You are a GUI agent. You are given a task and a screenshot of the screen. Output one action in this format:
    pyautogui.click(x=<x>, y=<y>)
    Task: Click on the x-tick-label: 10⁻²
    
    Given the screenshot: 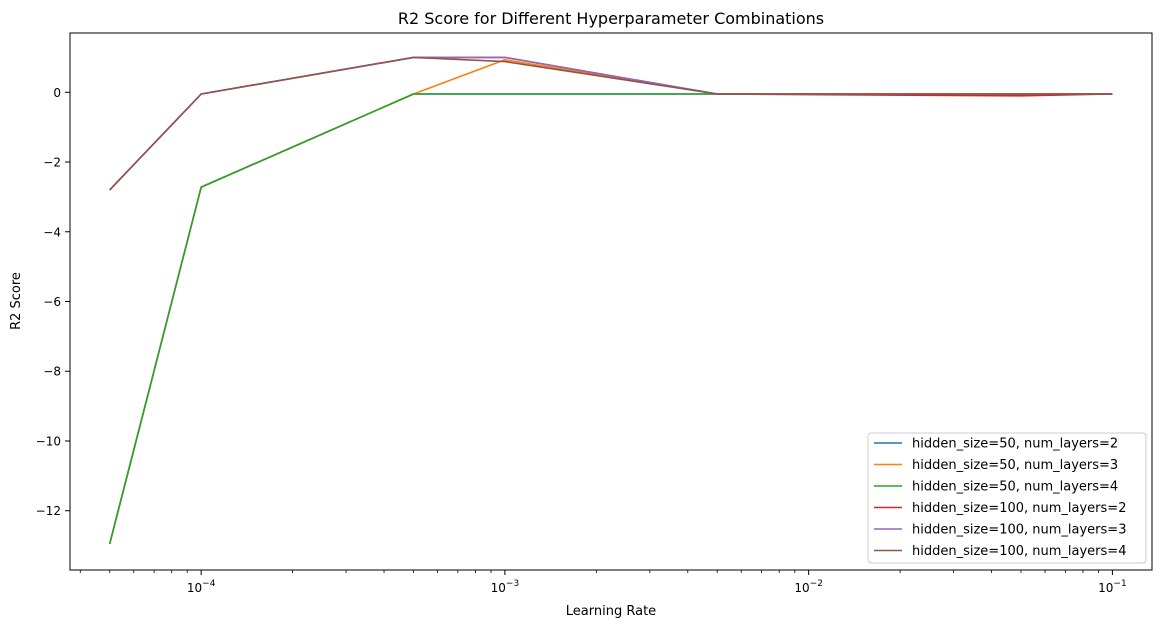 What is the action you would take?
    pyautogui.click(x=808, y=587)
    